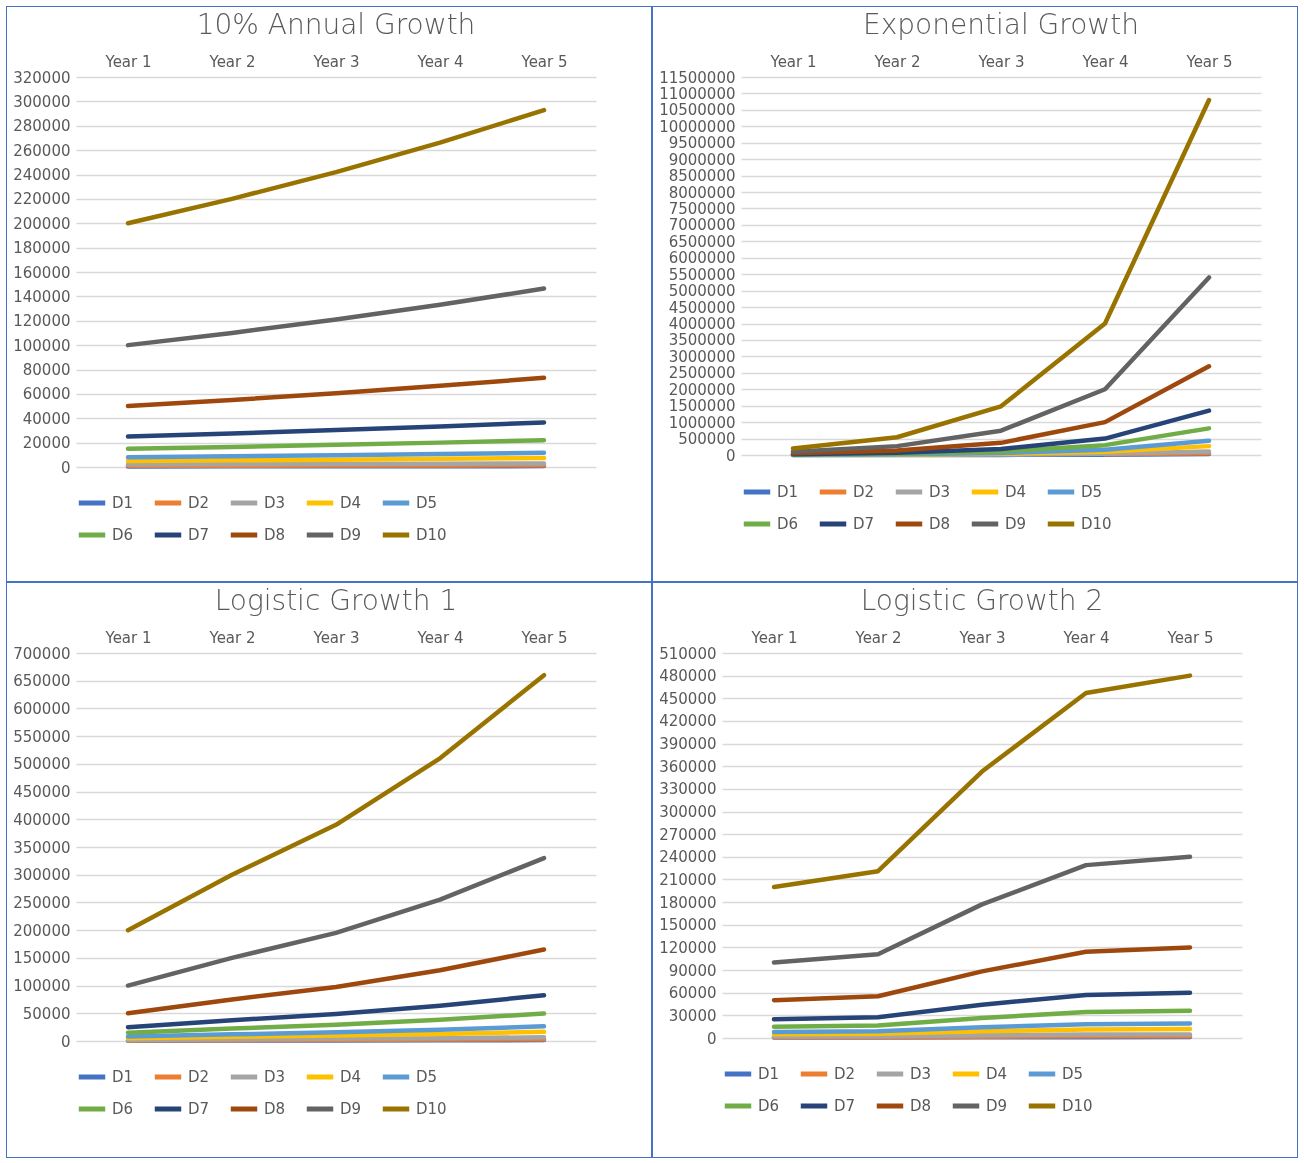 Image resolution: width=1304 pixels, height=1163 pixels. Describe the element at coordinates (864, 524) in the screenshot. I see `legend-label: D7` at that location.